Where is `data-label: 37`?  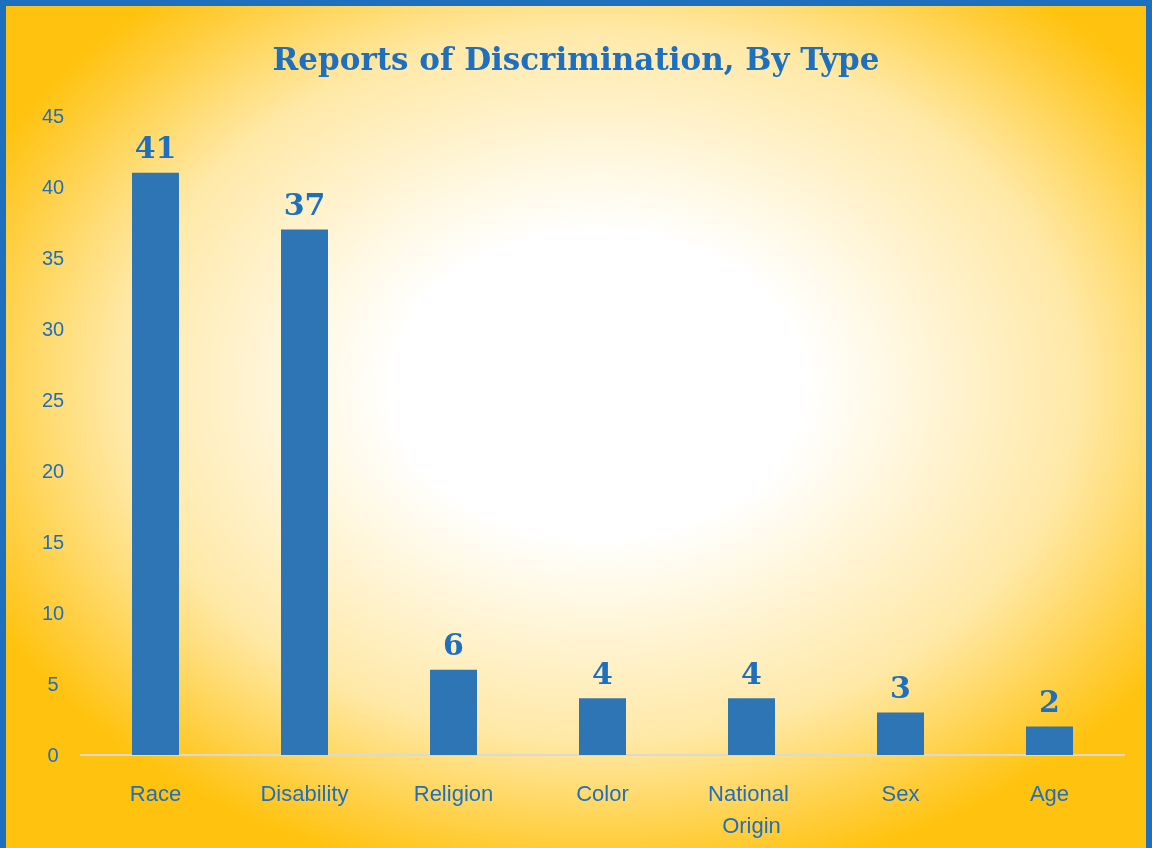 data-label: 37 is located at coordinates (304, 205).